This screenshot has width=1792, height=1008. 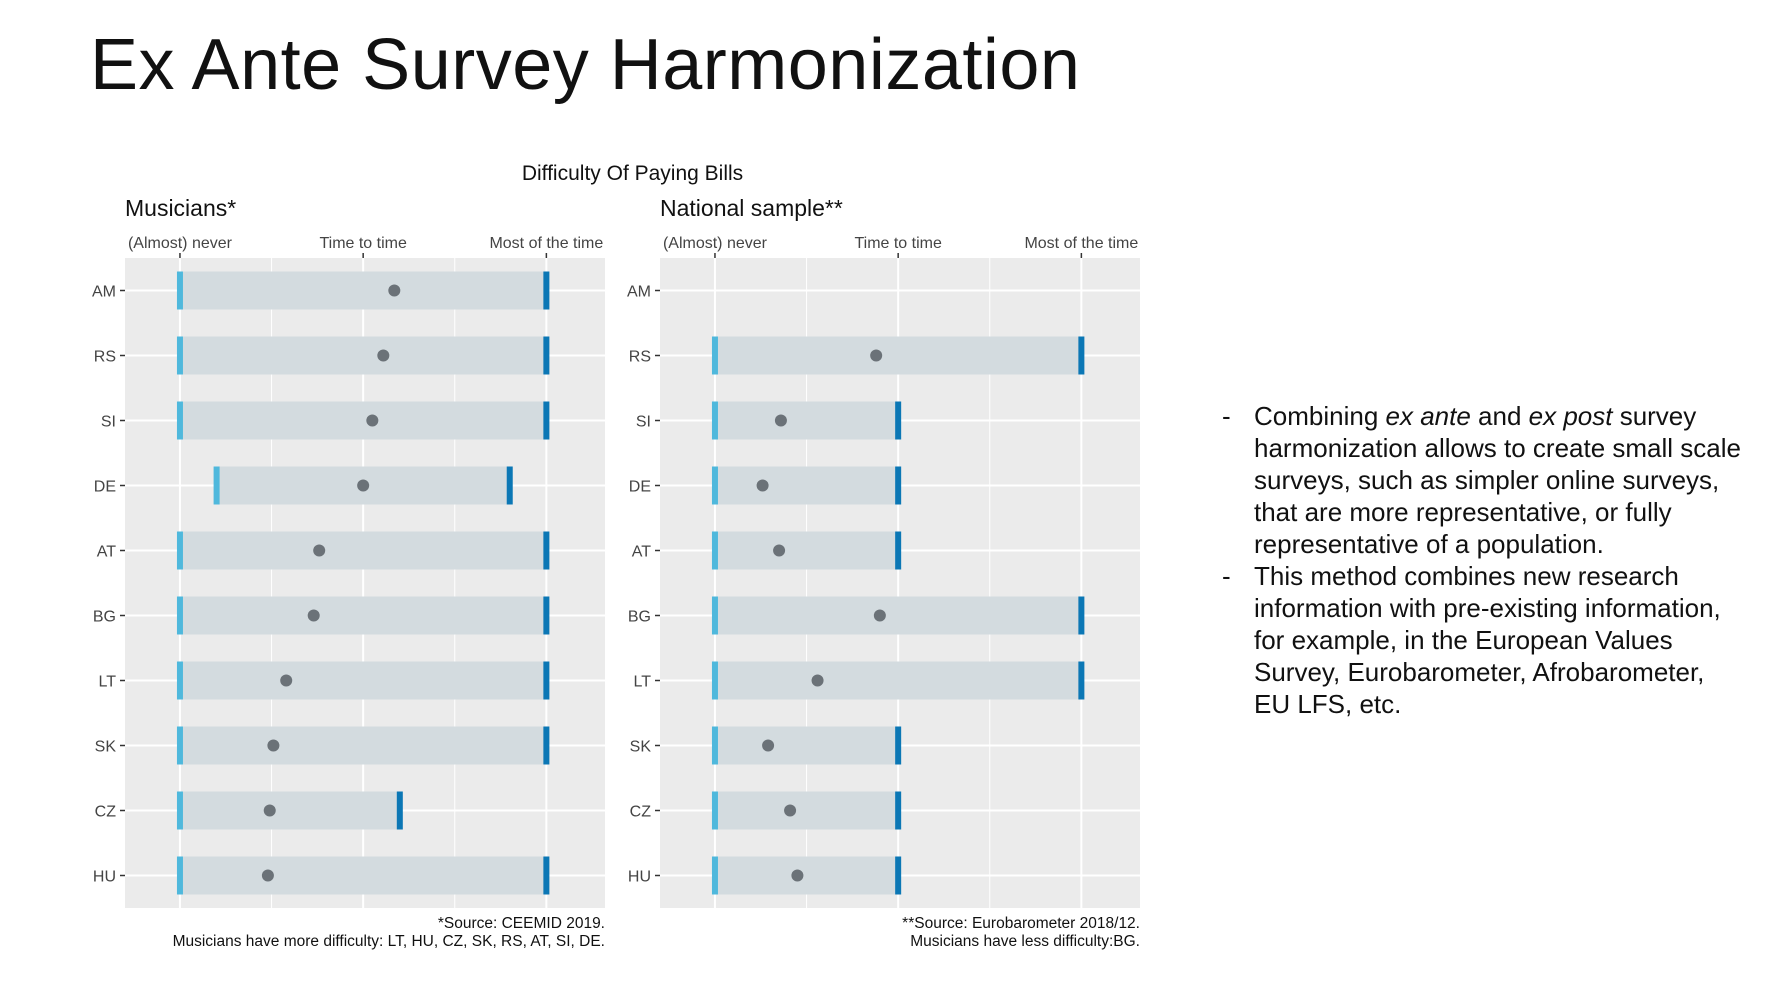 What do you see at coordinates (1428, 416) in the screenshot?
I see `bullet-italic-text: ex ante` at bounding box center [1428, 416].